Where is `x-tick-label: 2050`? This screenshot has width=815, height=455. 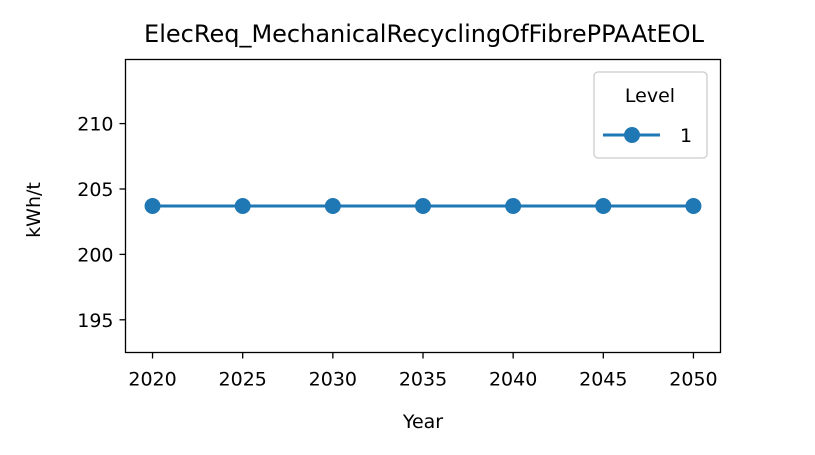
x-tick-label: 2050 is located at coordinates (693, 380).